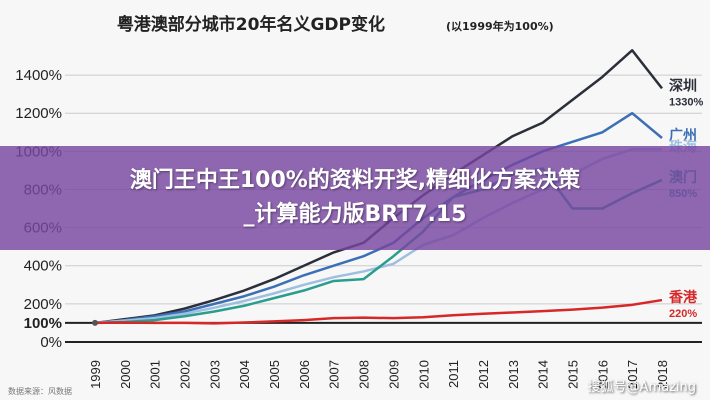  Describe the element at coordinates (334, 374) in the screenshot. I see `x-tick-label: 2007` at that location.